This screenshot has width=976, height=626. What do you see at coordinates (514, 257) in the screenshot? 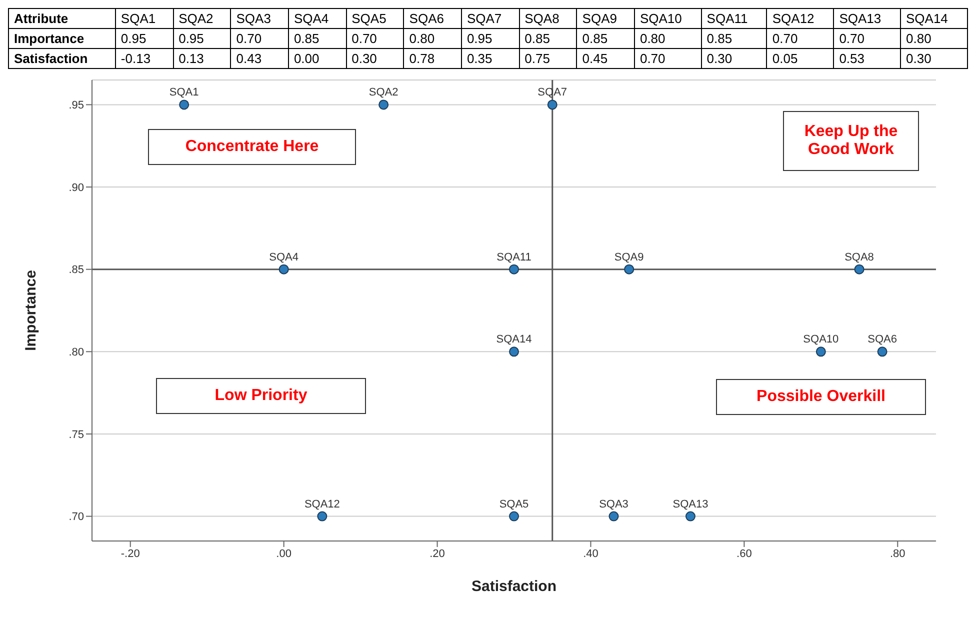
I see `annotation: SQA11` at bounding box center [514, 257].